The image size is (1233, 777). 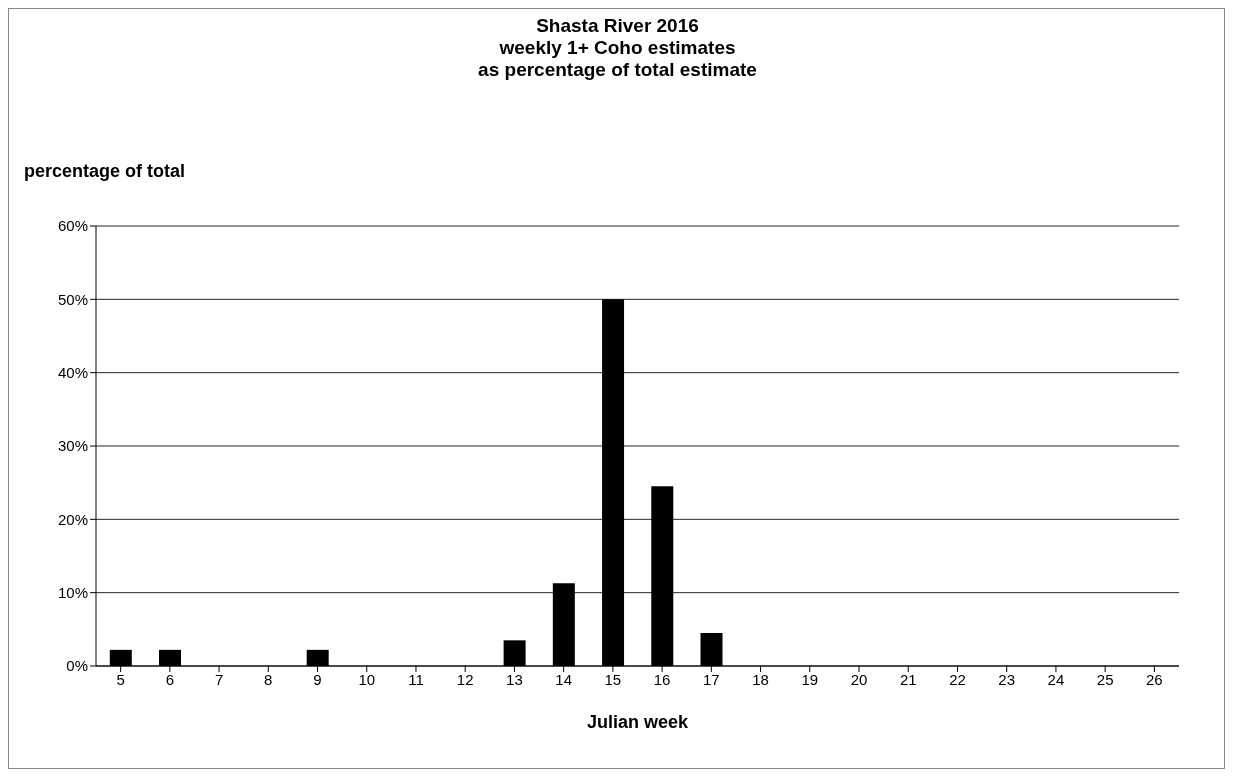 What do you see at coordinates (810, 679) in the screenshot?
I see `x-tick-label: 19` at bounding box center [810, 679].